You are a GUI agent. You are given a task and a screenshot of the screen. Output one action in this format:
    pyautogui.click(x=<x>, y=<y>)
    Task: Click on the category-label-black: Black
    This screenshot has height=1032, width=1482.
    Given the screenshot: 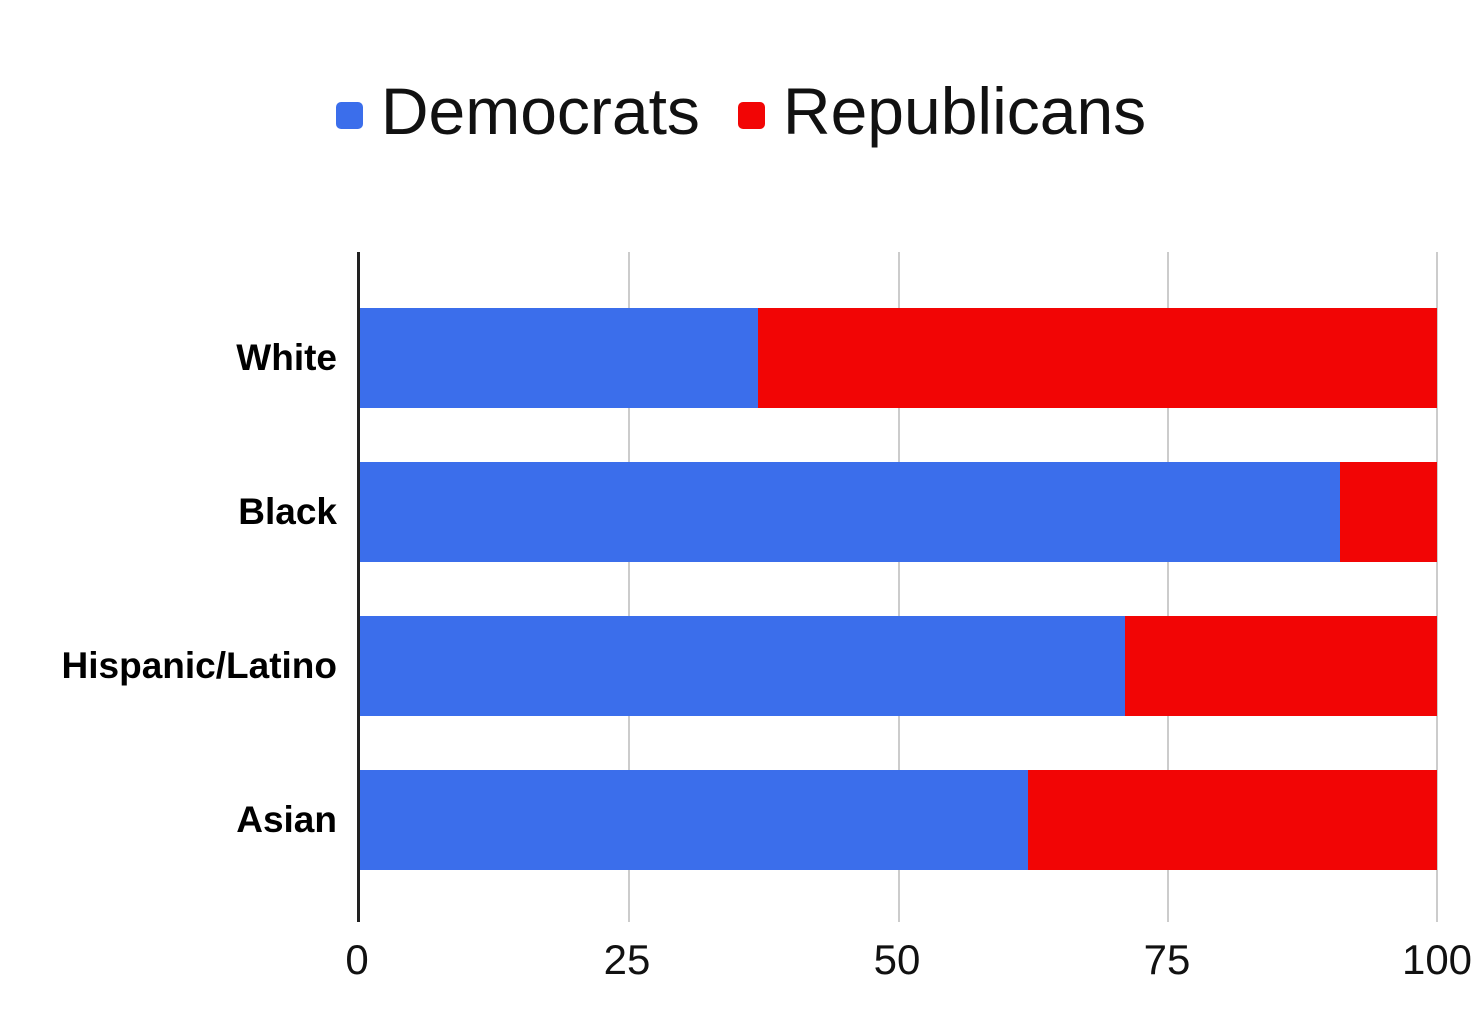 What is the action you would take?
    pyautogui.click(x=287, y=511)
    